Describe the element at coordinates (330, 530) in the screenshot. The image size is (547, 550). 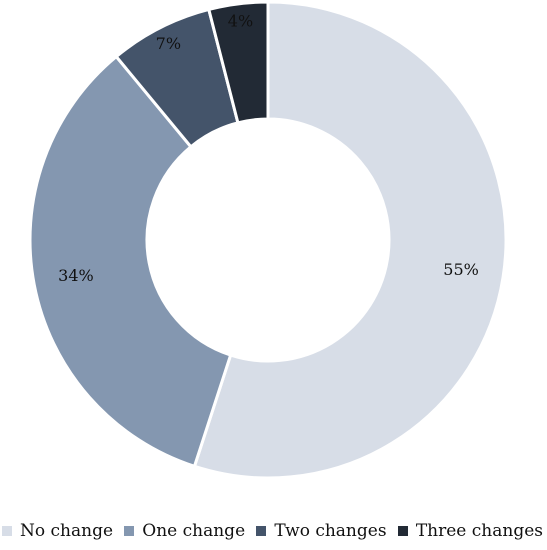
I see `legend-label-two-changes: Two changes` at that location.